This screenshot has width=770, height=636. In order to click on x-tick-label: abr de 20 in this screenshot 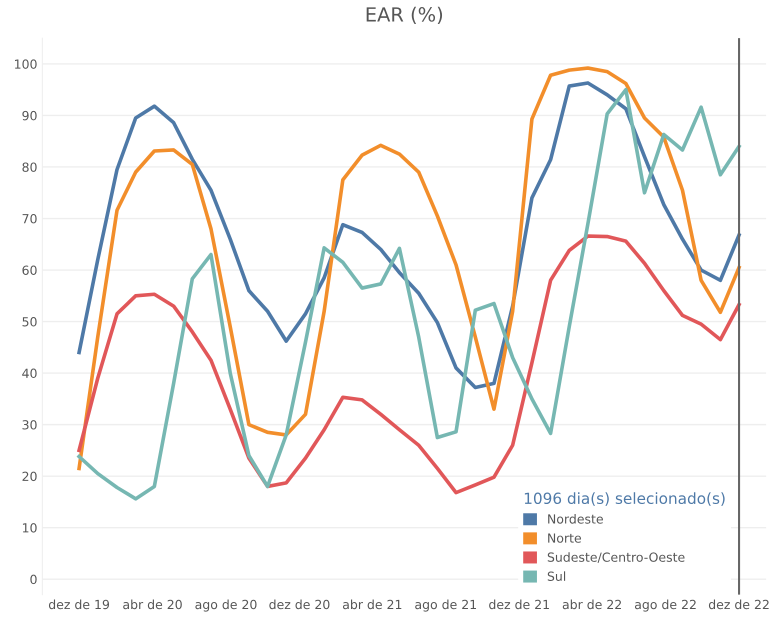, I will do `click(152, 605)`.